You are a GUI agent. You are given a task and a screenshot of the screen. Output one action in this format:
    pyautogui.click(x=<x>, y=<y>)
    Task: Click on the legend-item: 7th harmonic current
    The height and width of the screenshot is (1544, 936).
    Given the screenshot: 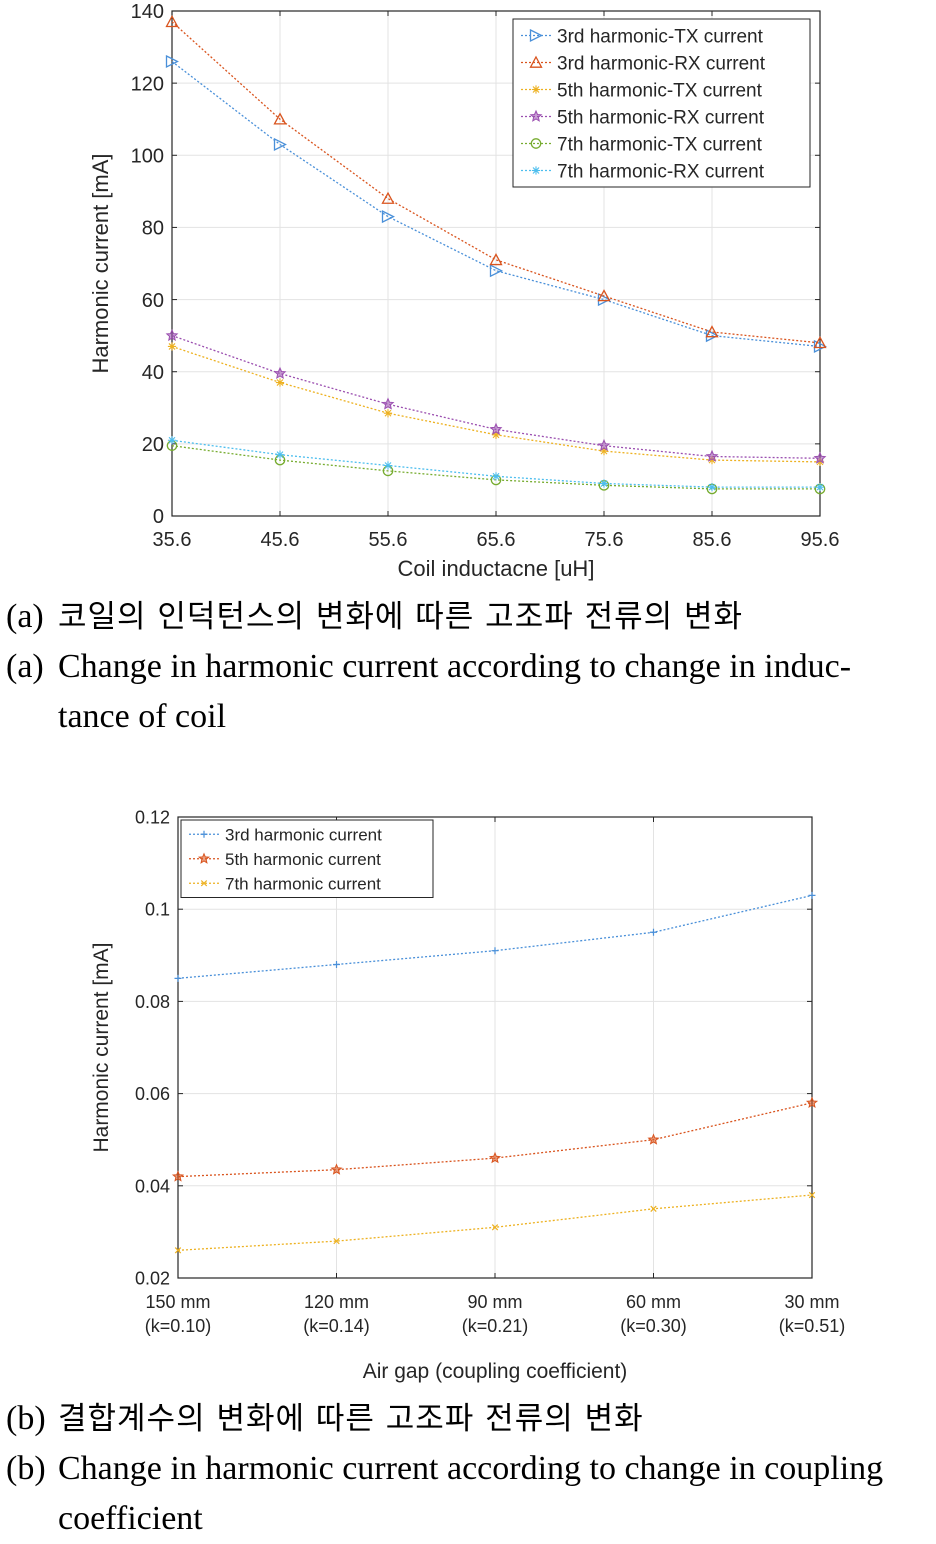 What is the action you would take?
    pyautogui.click(x=285, y=883)
    